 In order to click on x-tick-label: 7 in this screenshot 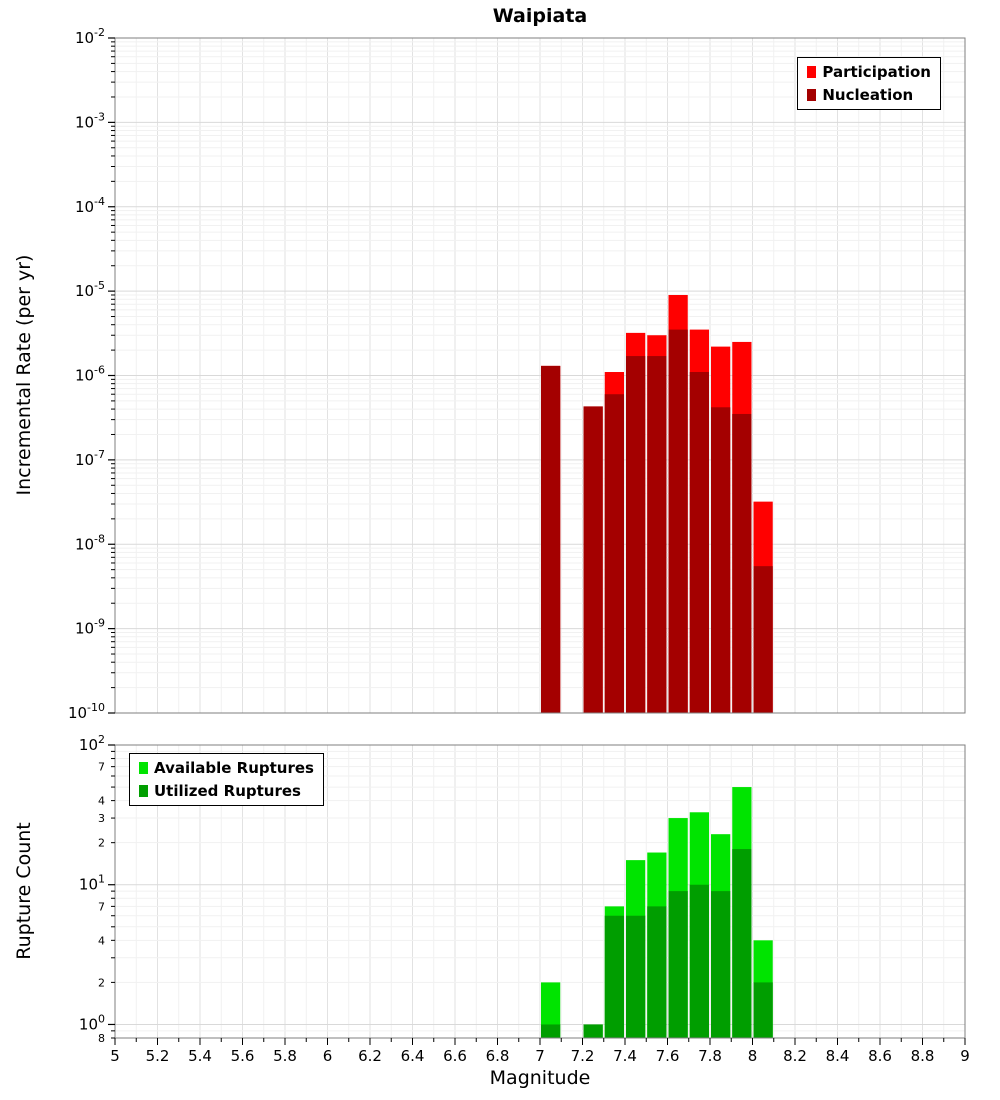, I will do `click(540, 1056)`.